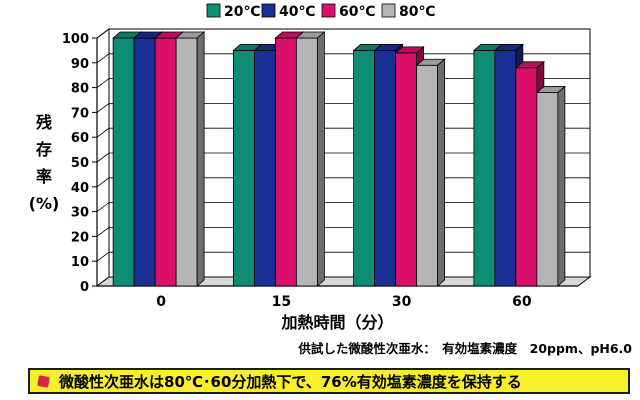 The image size is (640, 400). What do you see at coordinates (336, 322) in the screenshot?
I see `x-axis-label: 加熱時間（分）` at bounding box center [336, 322].